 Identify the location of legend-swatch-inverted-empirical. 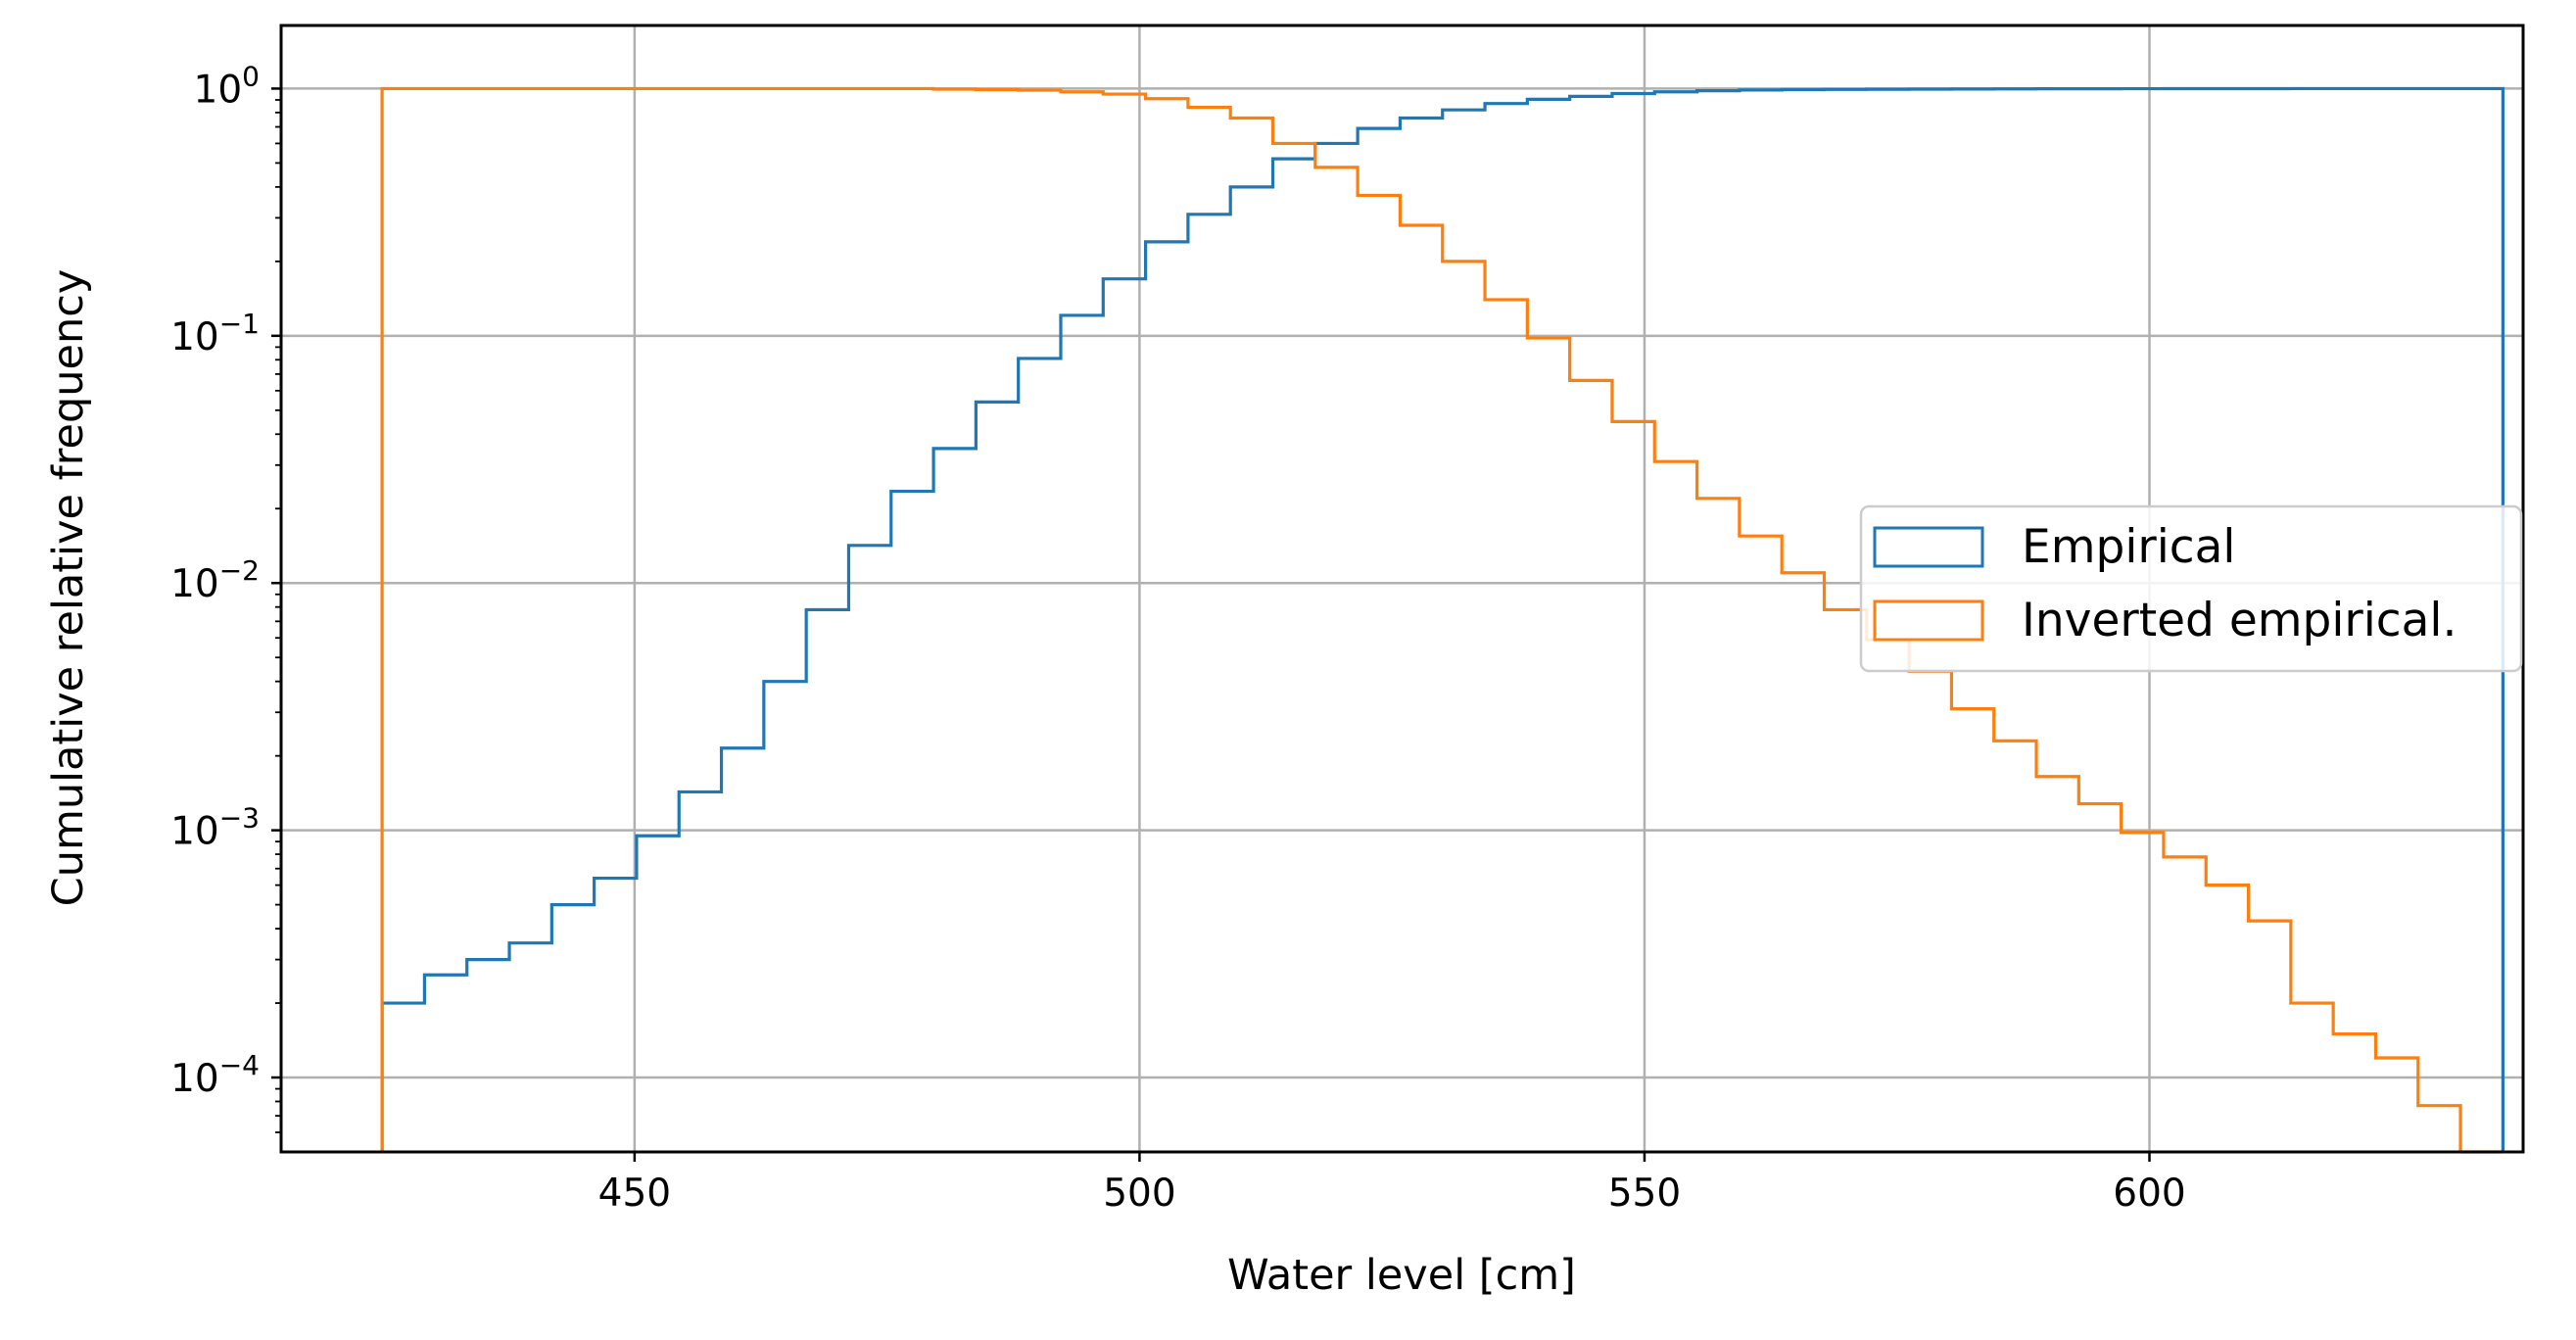
(1928, 620).